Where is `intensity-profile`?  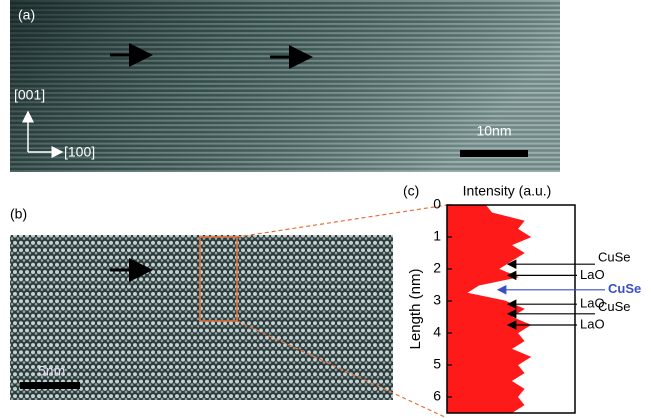
intensity-profile is located at coordinates (489, 309).